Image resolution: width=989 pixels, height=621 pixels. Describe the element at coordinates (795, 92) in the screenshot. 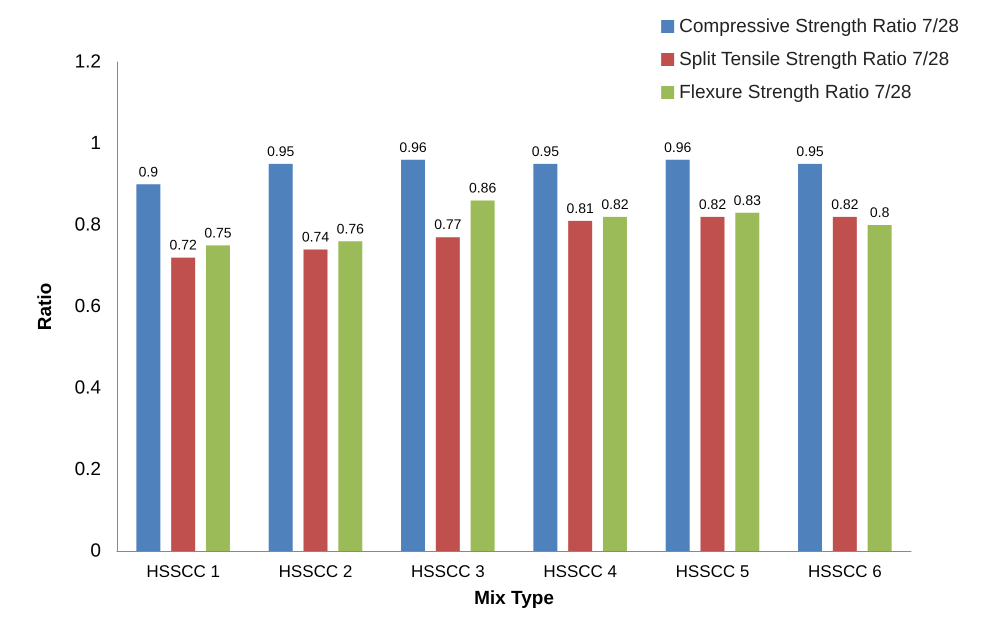

I see `legend-label: Flexure Strength Ratio 7/28` at that location.